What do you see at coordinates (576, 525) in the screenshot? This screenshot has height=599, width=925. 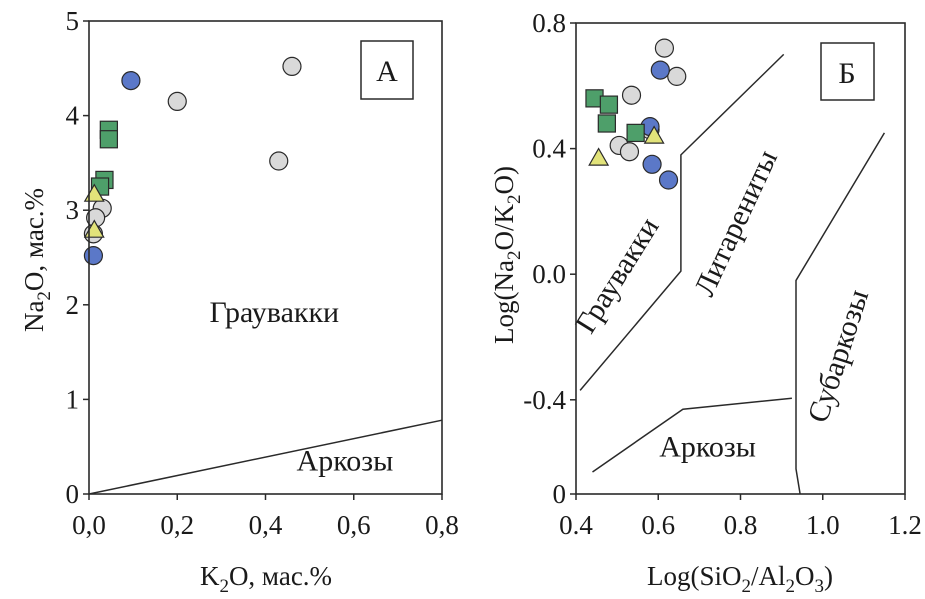 I see `panel-b-x-tick-label: 0.4` at bounding box center [576, 525].